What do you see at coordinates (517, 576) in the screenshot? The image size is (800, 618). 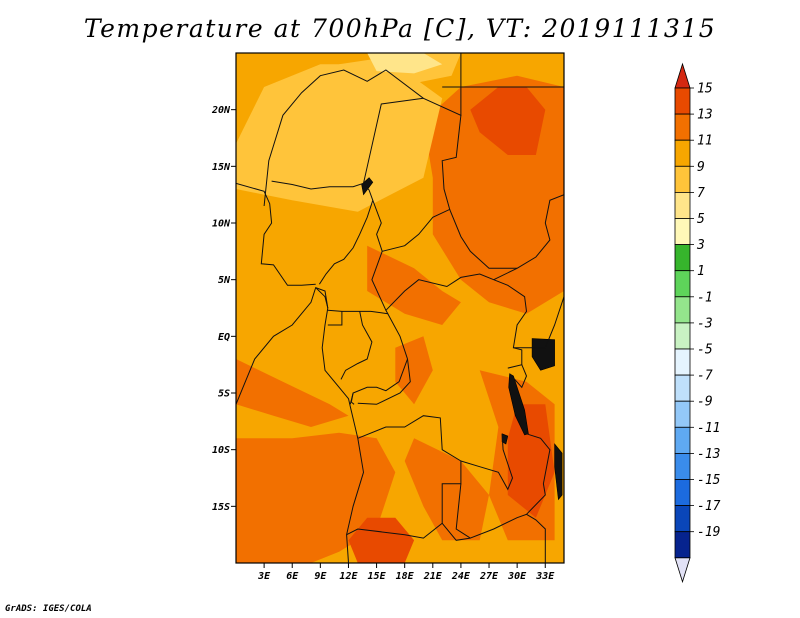 I see `x-tick-label: 30E` at bounding box center [517, 576].